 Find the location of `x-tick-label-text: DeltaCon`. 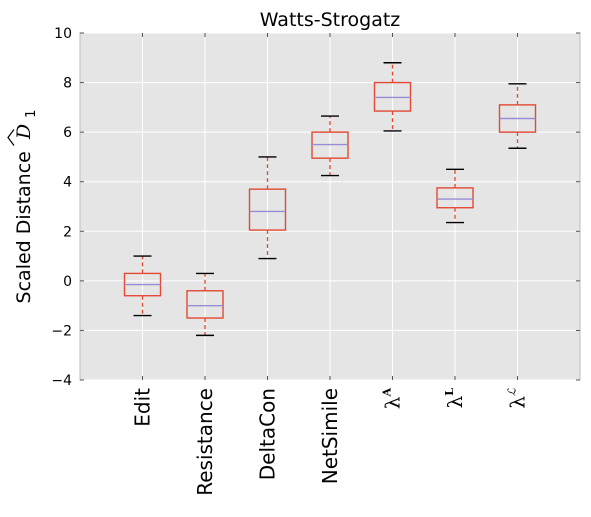

x-tick-label-text: DeltaCon is located at coordinates (268, 434).